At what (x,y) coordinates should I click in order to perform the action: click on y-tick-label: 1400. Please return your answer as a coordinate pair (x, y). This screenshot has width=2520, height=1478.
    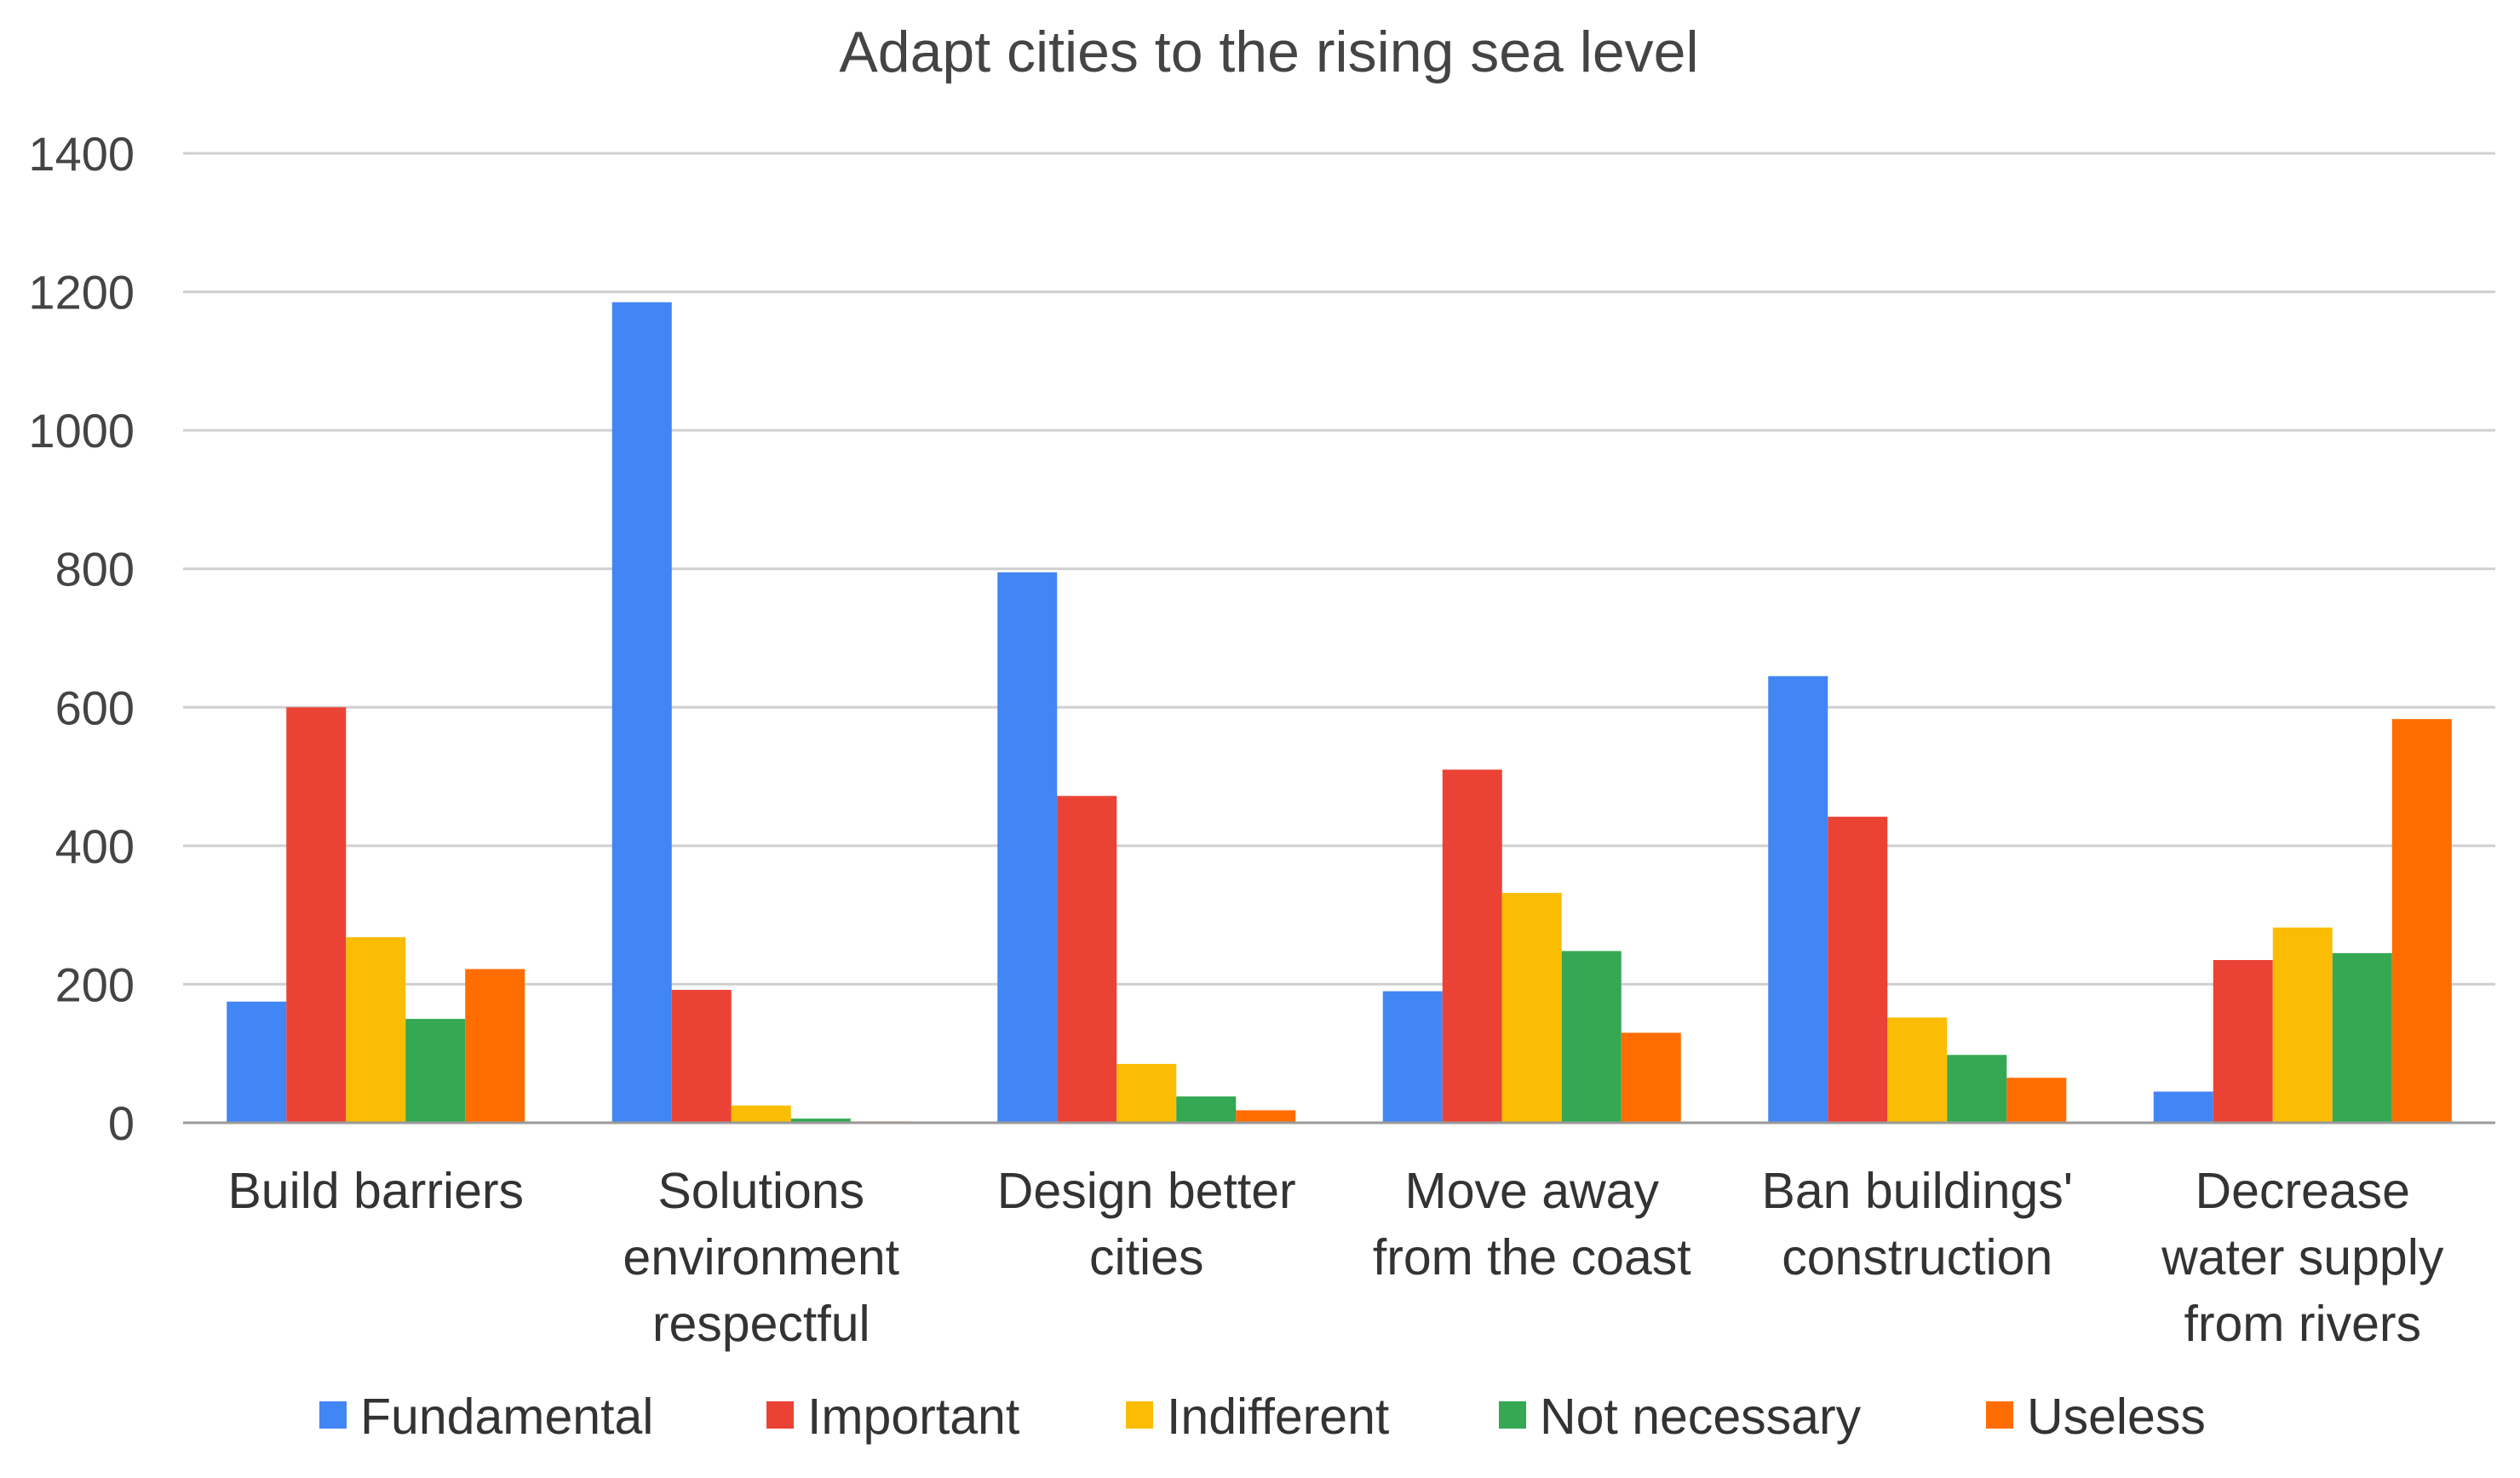
    Looking at the image, I should click on (82, 154).